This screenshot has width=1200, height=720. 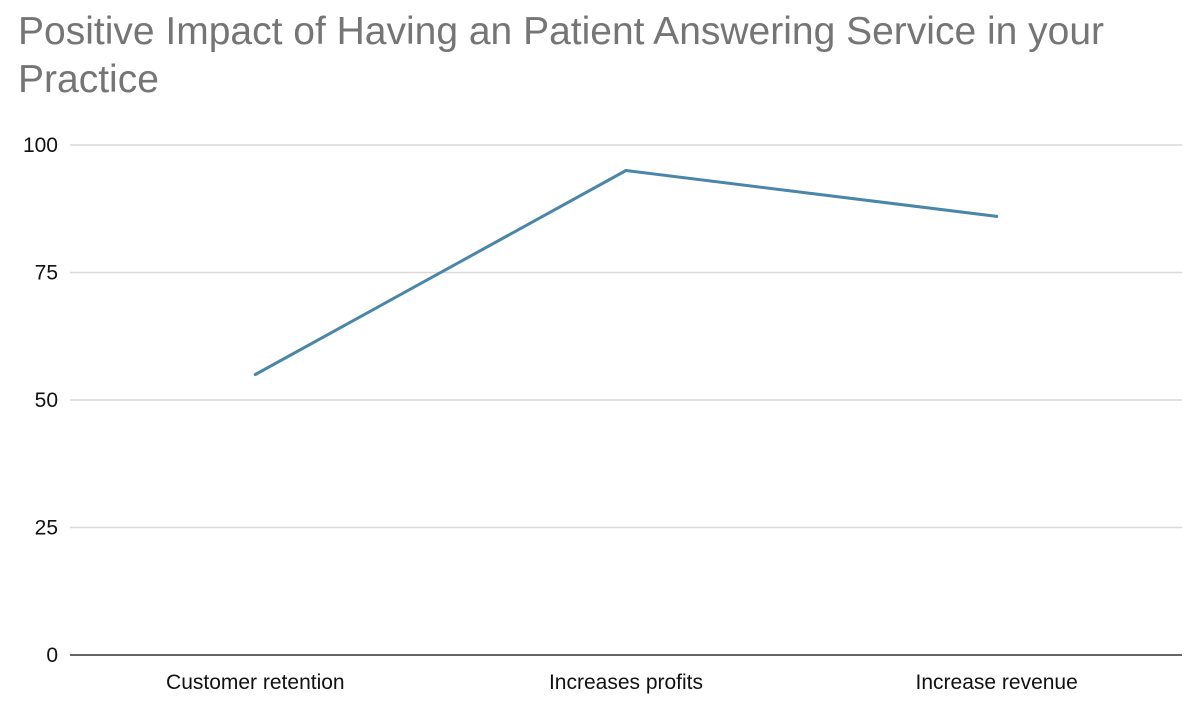 I want to click on y-axis-ticks: 0 25 50 75 100, so click(x=40, y=400).